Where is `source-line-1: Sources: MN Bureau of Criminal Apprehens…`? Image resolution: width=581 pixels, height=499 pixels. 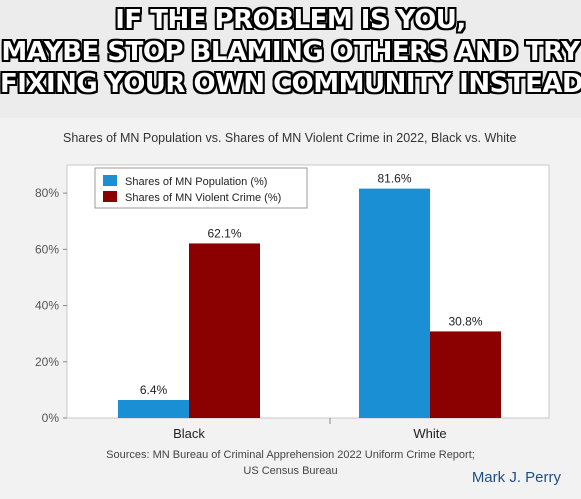 source-line-1: Sources: MN Bureau of Criminal Apprehens… is located at coordinates (290, 455).